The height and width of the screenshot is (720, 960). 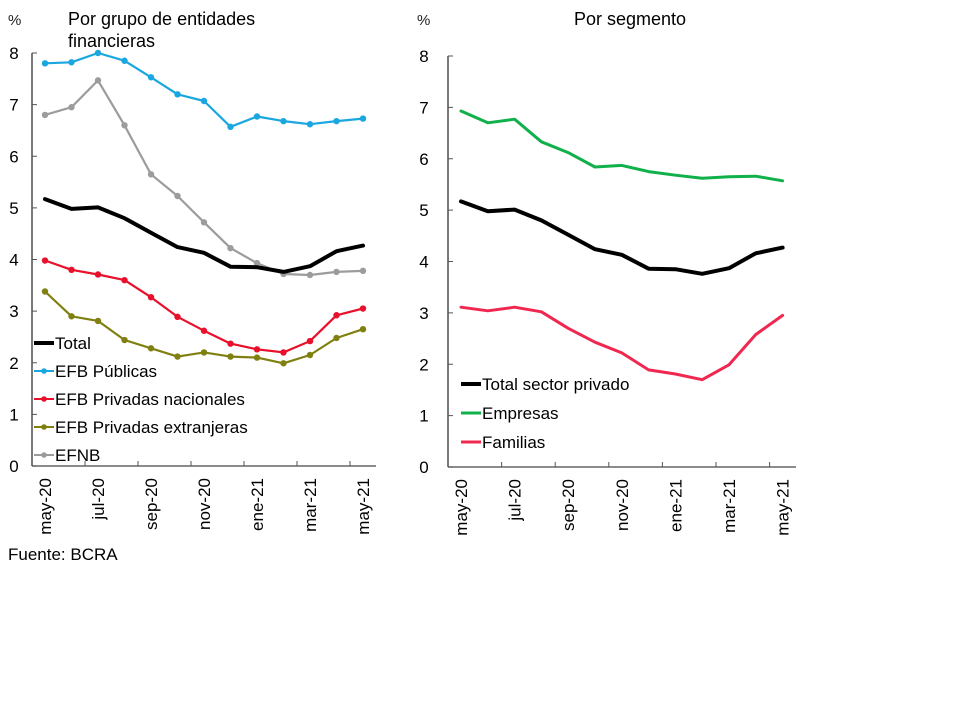 I want to click on y-unit-label: %, so click(x=423, y=20).